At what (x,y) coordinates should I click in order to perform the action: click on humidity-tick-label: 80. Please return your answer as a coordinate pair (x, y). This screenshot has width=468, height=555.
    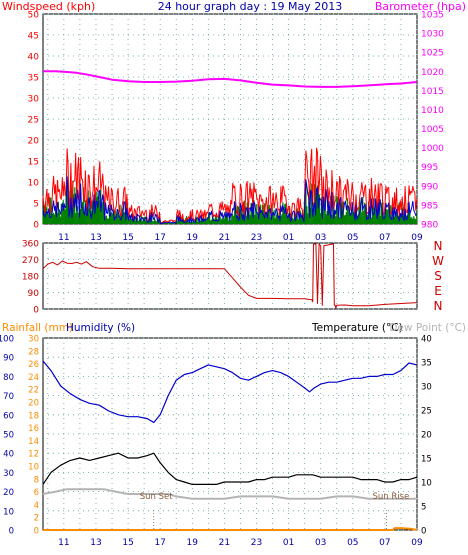
    Looking at the image, I should click on (8, 378).